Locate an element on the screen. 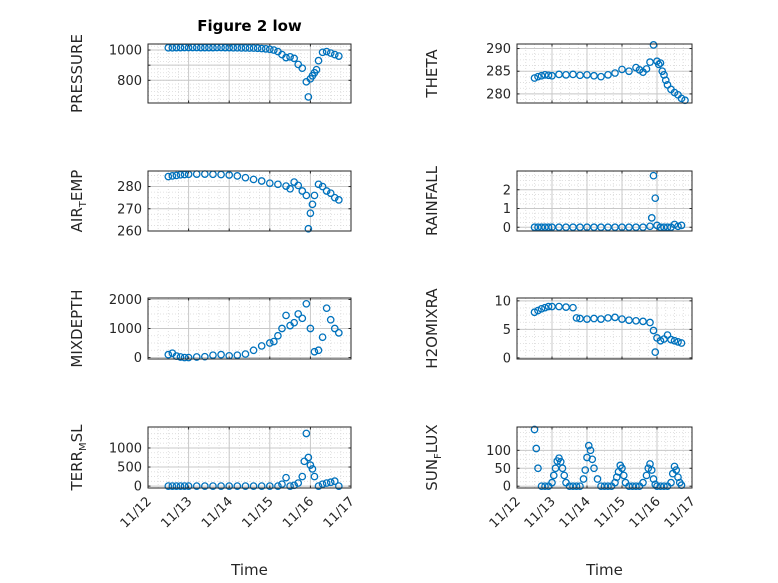 This screenshot has height=583, width=778. y-tick-label: 1 is located at coordinates (507, 209).